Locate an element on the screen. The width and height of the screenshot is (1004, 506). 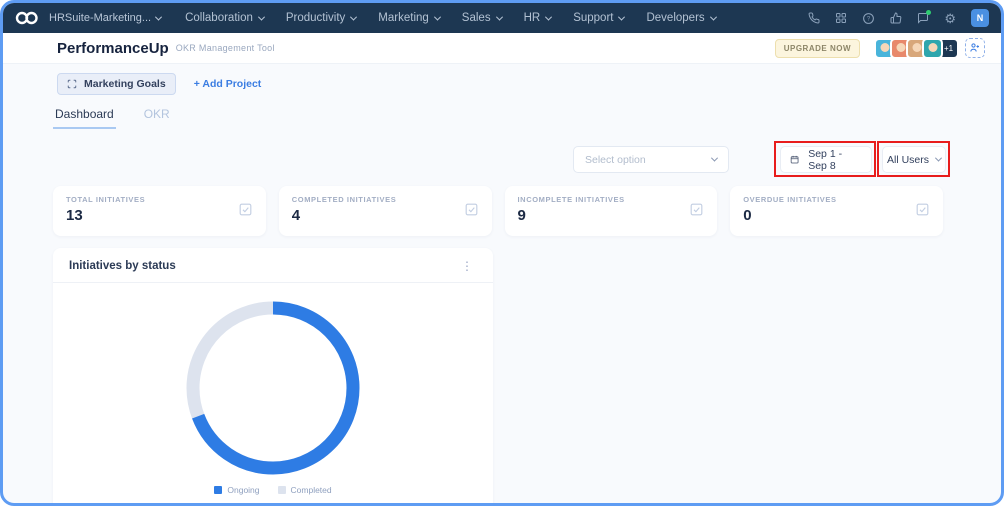
legend-item-ongoing: Ongoing is located at coordinates (237, 490).